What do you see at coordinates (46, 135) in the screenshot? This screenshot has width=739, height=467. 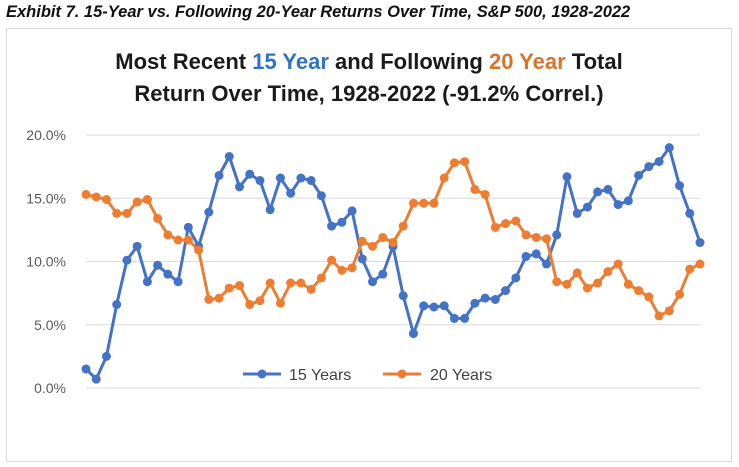 I see `y-tick-label: 20.0%` at bounding box center [46, 135].